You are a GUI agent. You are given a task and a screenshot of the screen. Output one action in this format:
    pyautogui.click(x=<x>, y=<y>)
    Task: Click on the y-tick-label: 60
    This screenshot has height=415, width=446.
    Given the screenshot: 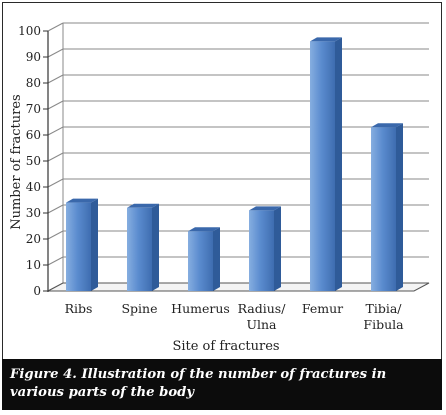 What is the action you would take?
    pyautogui.click(x=33, y=135)
    